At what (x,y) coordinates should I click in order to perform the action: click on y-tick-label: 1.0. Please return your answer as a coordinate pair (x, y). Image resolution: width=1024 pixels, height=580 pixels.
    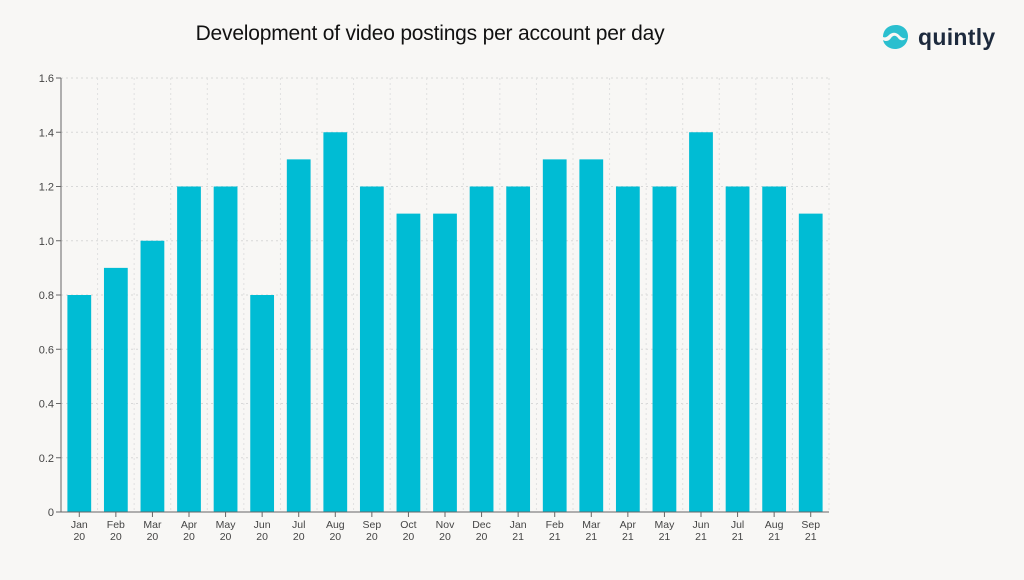
    Looking at the image, I should click on (46, 242).